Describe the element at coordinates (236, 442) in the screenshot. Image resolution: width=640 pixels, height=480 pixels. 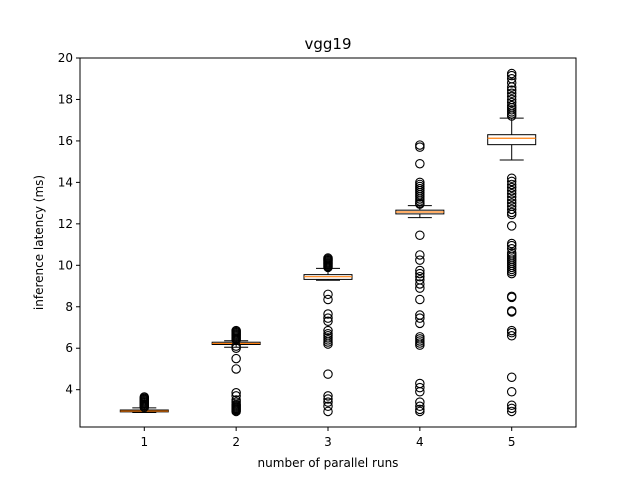
I see `x-tick-label: 2` at that location.